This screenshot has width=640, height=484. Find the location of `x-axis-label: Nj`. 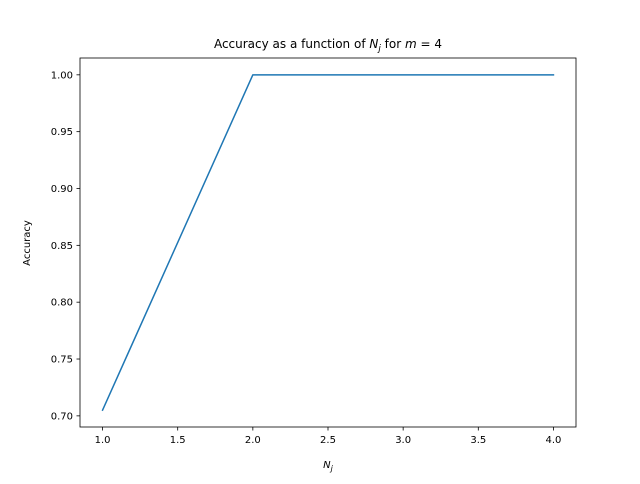

x-axis-label: Nj is located at coordinates (328, 466).